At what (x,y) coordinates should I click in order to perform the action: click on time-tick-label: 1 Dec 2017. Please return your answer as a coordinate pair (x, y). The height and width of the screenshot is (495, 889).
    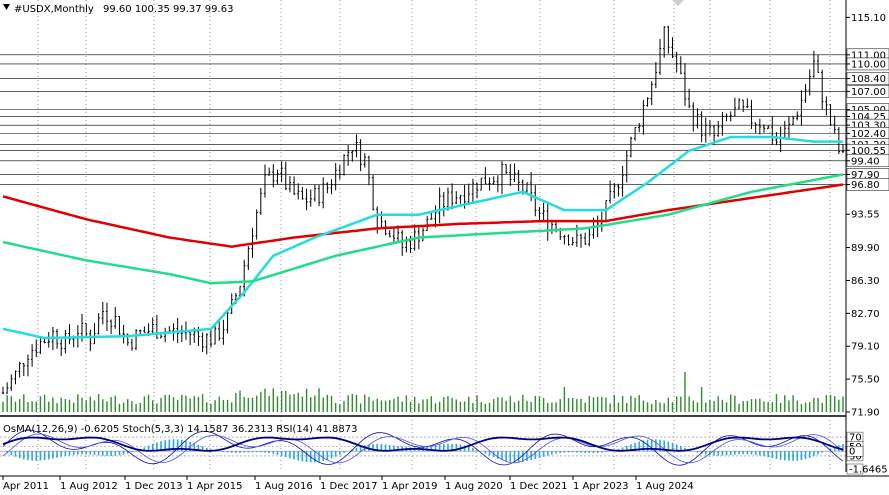
    Looking at the image, I should click on (349, 486).